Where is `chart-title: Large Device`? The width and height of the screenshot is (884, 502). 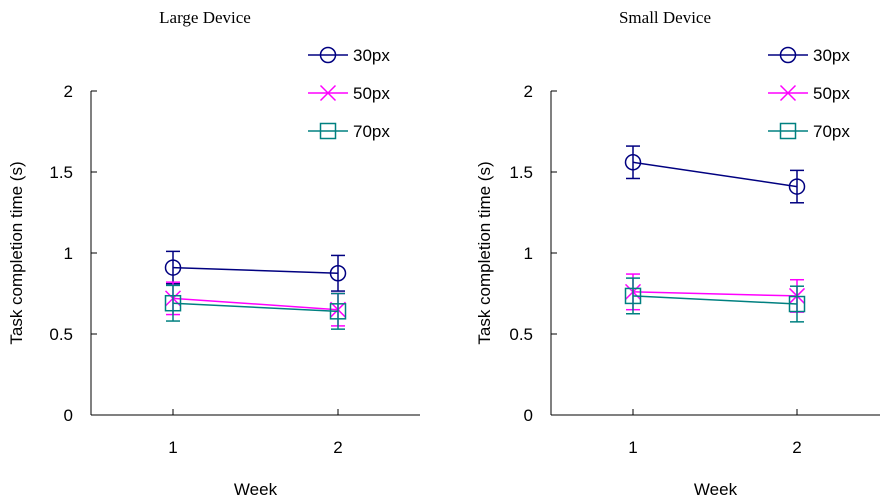 chart-title: Large Device is located at coordinates (205, 17).